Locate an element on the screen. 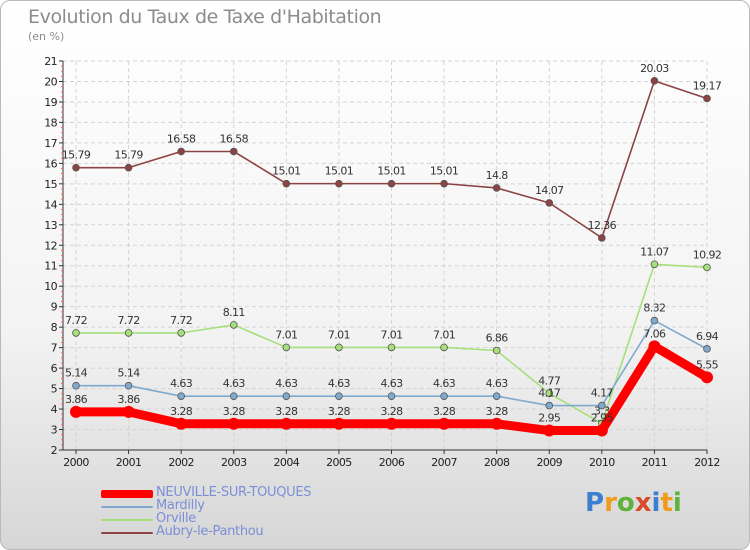 Image resolution: width=750 pixels, height=550 pixels. y-tick-label: 8 is located at coordinates (54, 327).